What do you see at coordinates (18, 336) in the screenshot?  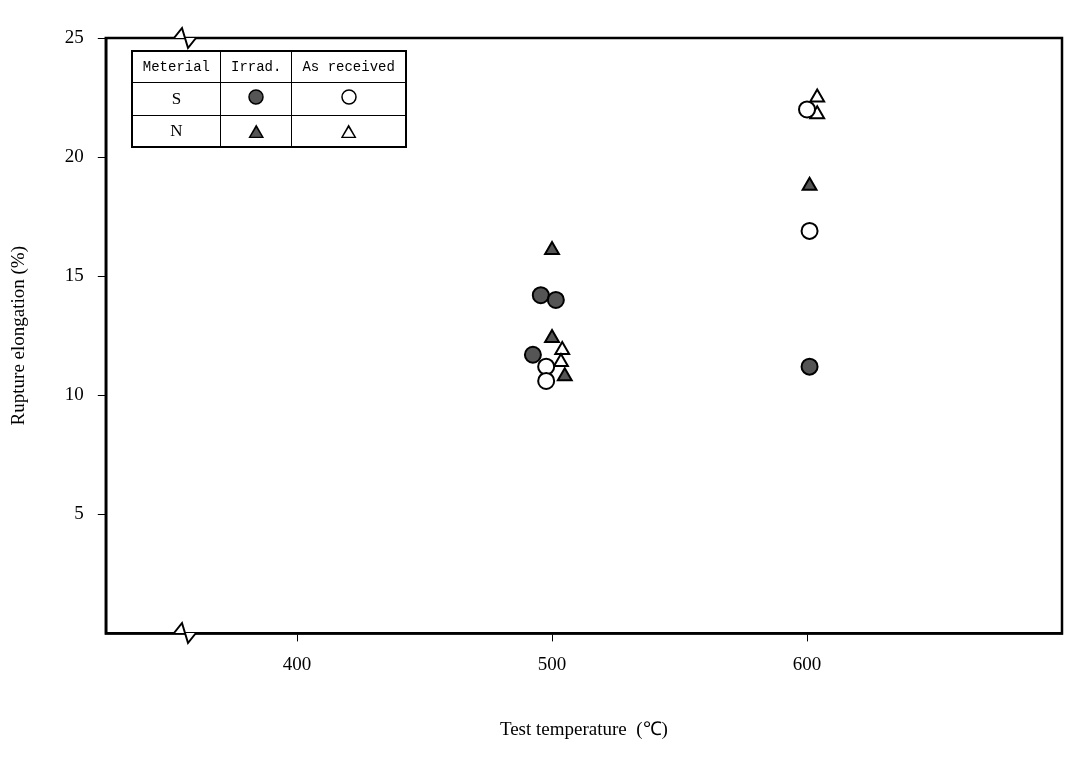 I see `y-axis-title: Rupture elongation (%)` at bounding box center [18, 336].